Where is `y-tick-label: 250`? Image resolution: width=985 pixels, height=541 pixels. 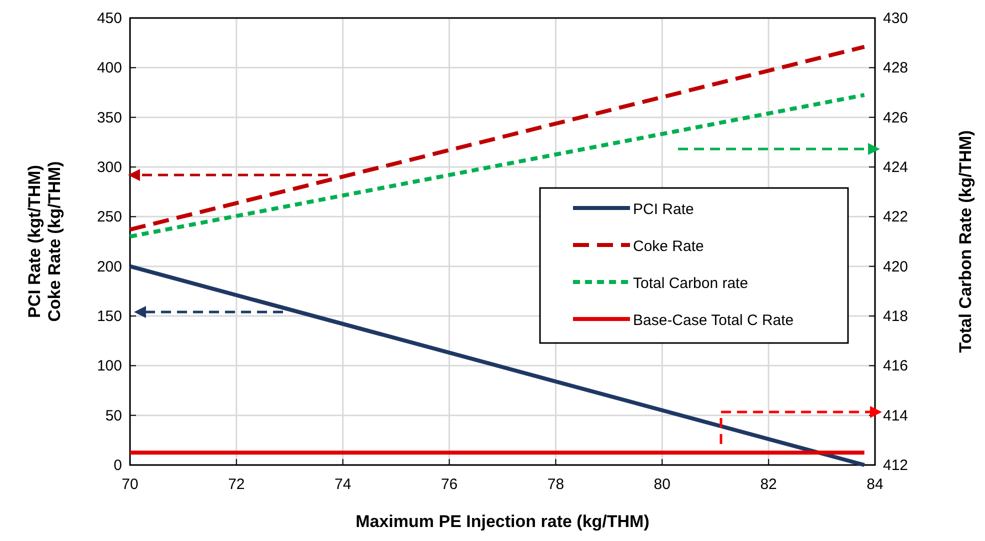
y-tick-label: 250 is located at coordinates (109, 217).